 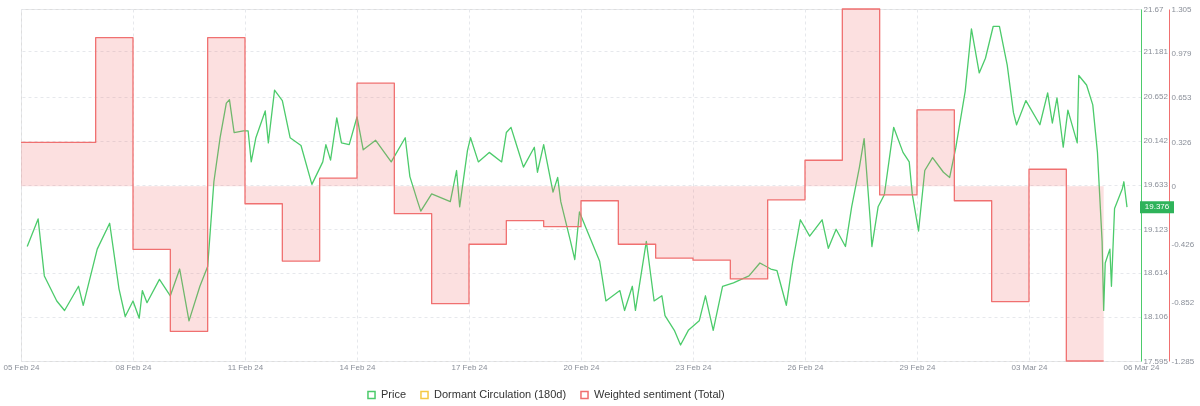 I want to click on y2-tick-label: -1.285, so click(x=1183, y=361).